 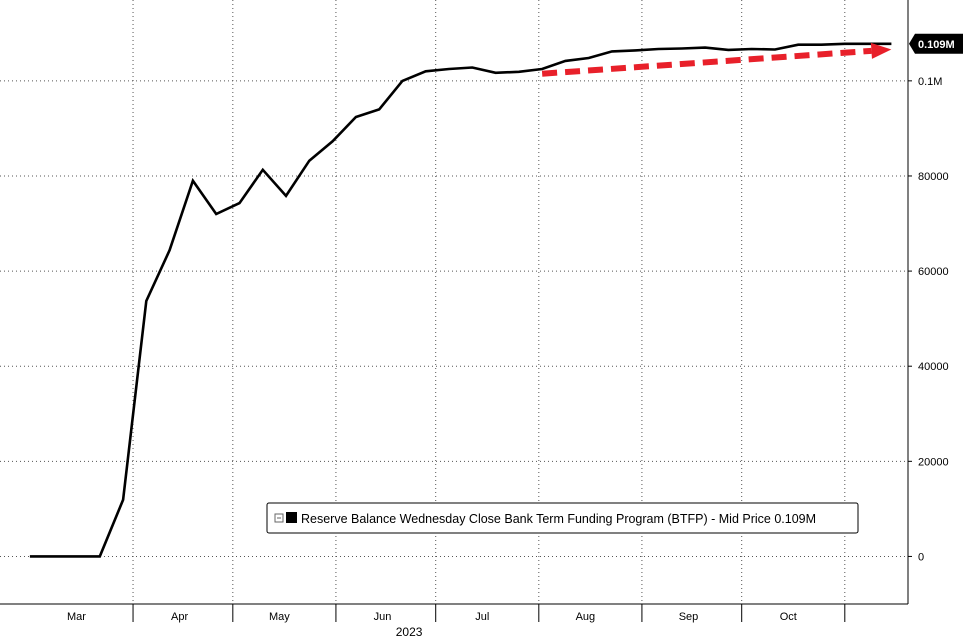 I want to click on annotation, so click(x=716, y=59).